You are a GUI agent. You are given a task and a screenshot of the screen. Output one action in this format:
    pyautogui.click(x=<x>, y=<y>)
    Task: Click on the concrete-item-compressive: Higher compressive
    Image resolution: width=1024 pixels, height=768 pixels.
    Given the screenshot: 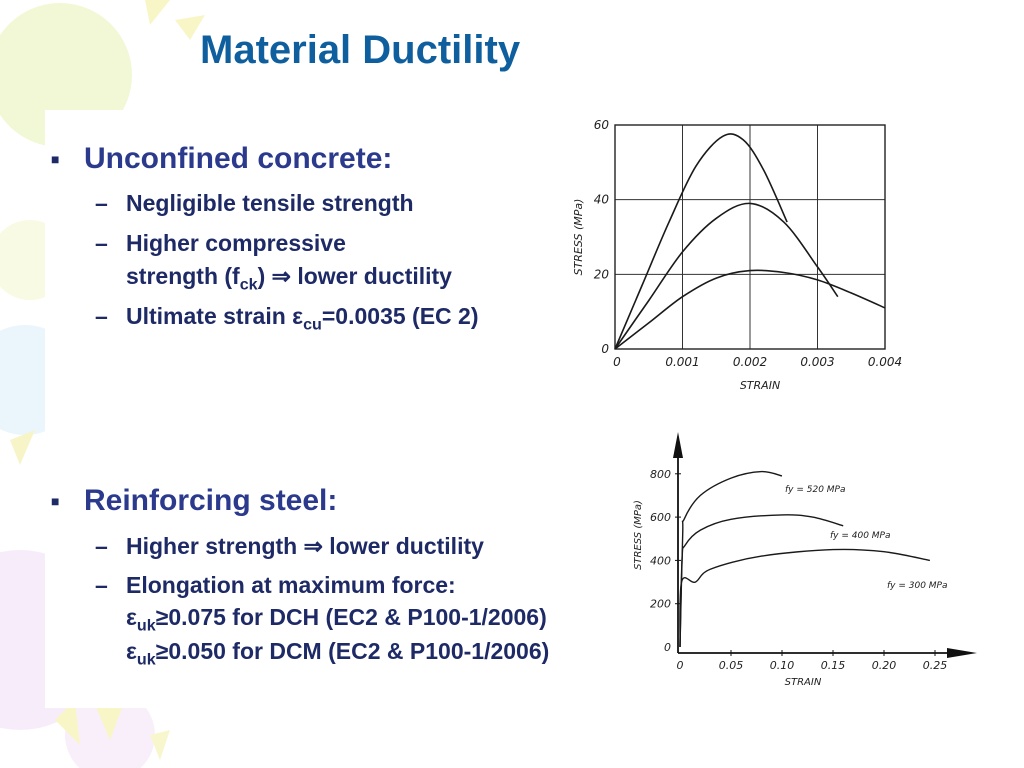 What is the action you would take?
    pyautogui.click(x=236, y=243)
    